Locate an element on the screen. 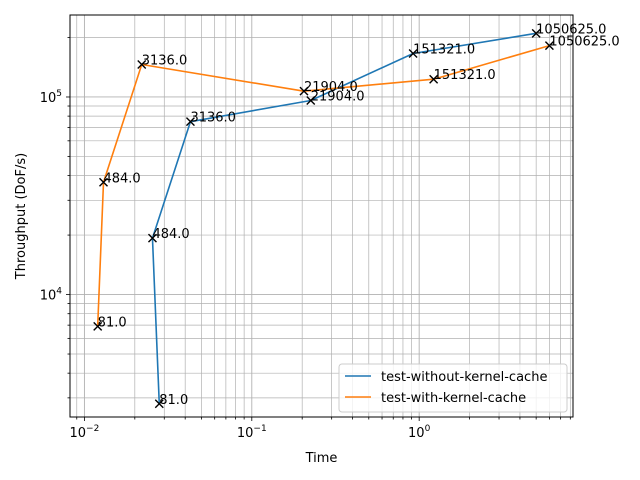 The width and height of the screenshot is (640, 480). y-tick-label: 105 is located at coordinates (51, 97).